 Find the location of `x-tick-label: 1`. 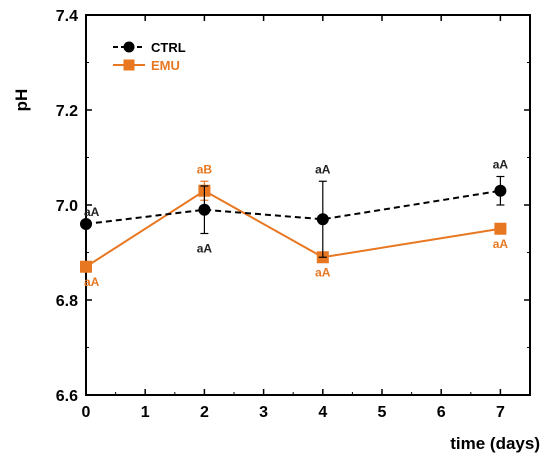

x-tick-label: 1 is located at coordinates (145, 412).